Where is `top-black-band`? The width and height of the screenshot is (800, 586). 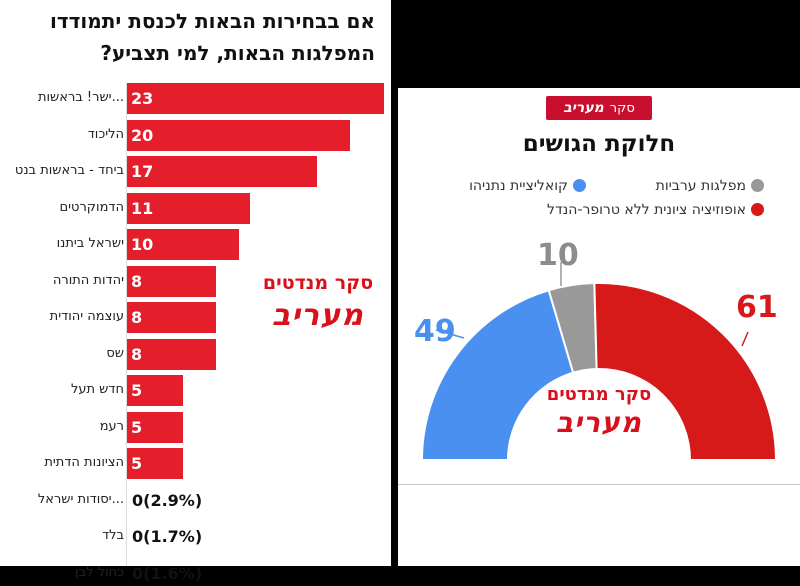
top-black-band is located at coordinates (599, 44).